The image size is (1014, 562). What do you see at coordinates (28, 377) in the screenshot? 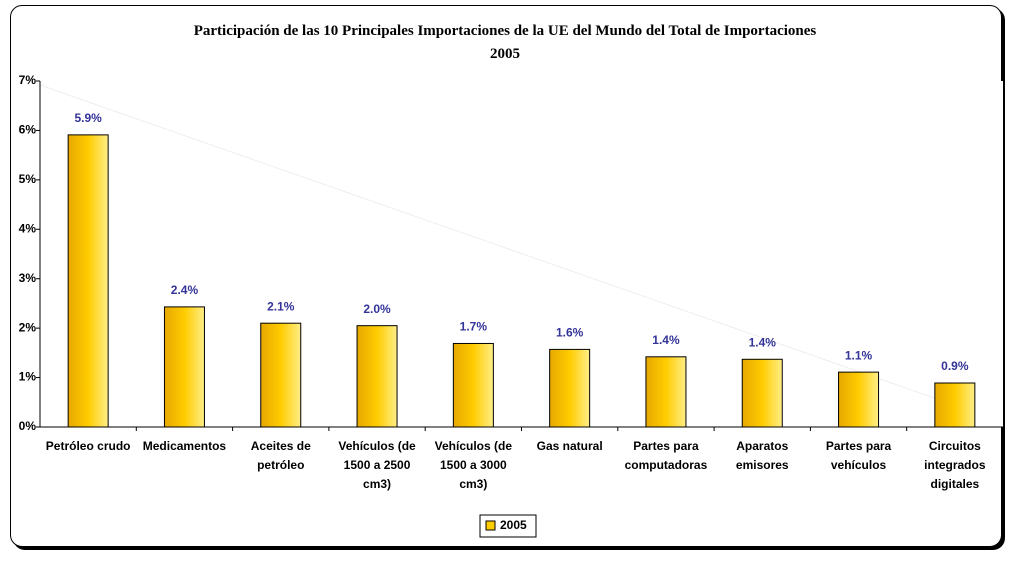
I see `y-tick-label: 1%` at bounding box center [28, 377].